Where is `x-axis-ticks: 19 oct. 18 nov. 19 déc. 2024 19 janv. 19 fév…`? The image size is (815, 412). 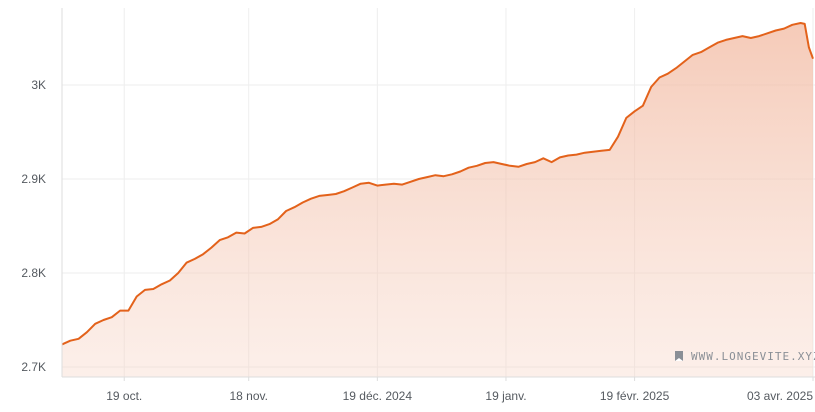
x-axis-ticks: 19 oct. 18 nov. 19 déc. 2024 19 janv. 19 fév… is located at coordinates (460, 390).